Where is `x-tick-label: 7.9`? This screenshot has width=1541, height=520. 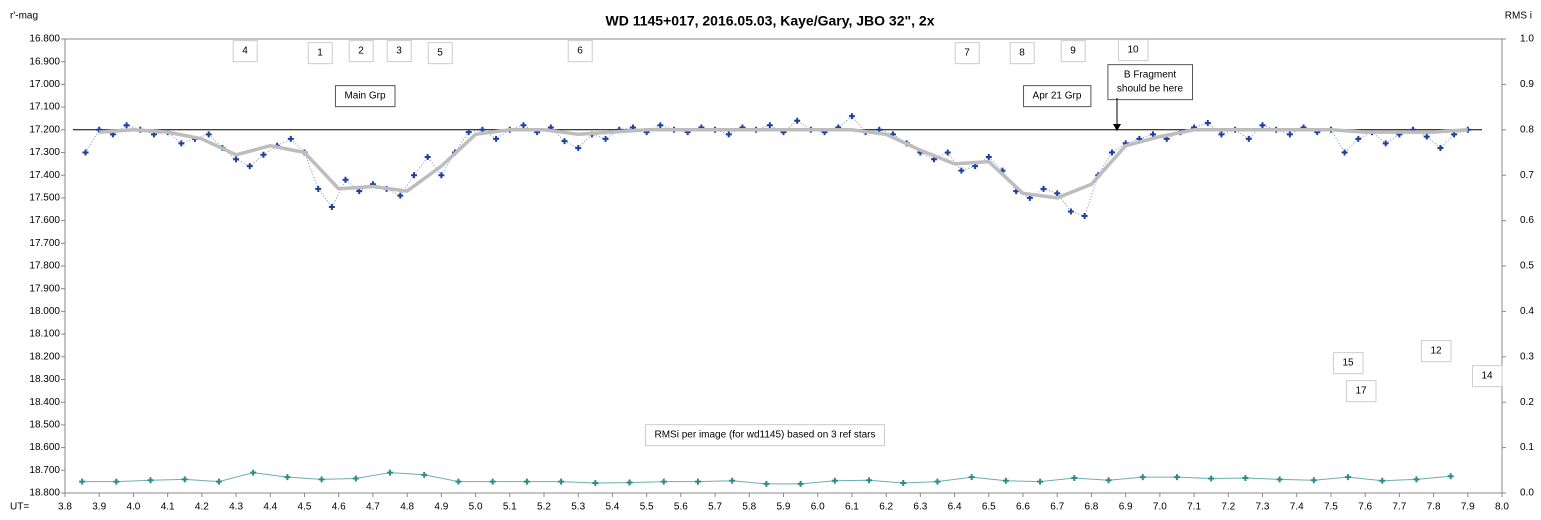
x-tick-label: 7.9 is located at coordinates (1468, 507).